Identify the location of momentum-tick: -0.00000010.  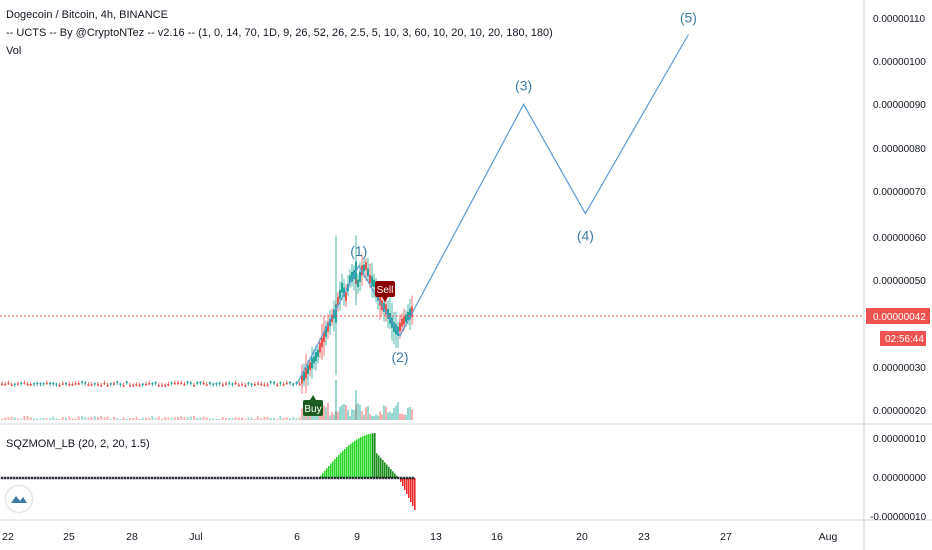
(898, 517).